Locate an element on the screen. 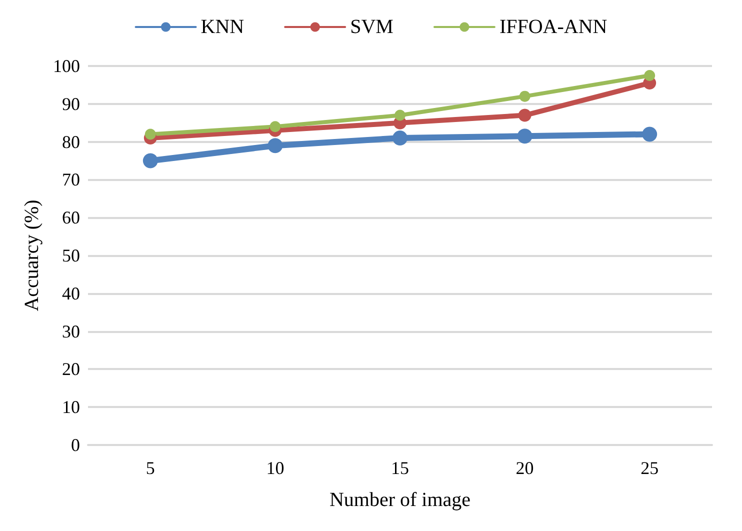 The height and width of the screenshot is (531, 742). x-tick-label: 15 is located at coordinates (400, 468).